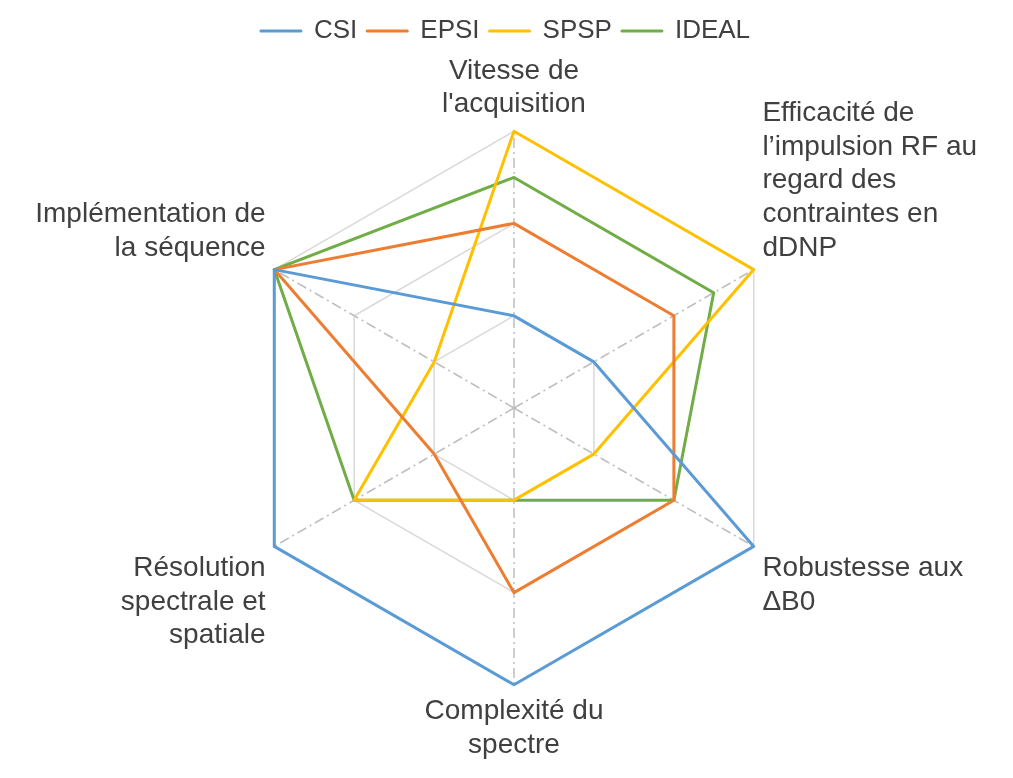  Describe the element at coordinates (335, 29) in the screenshot. I see `legend-label: CSI` at that location.